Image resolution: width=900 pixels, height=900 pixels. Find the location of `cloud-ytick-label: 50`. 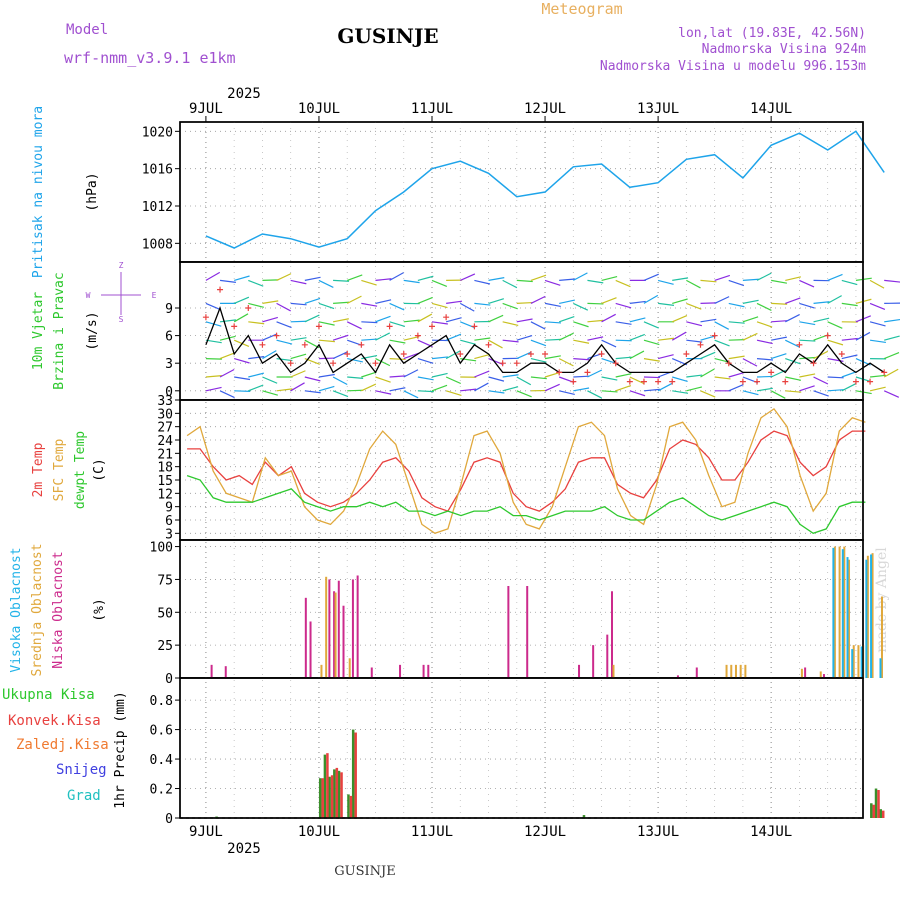

cloud-ytick-label: 50 is located at coordinates (165, 613).